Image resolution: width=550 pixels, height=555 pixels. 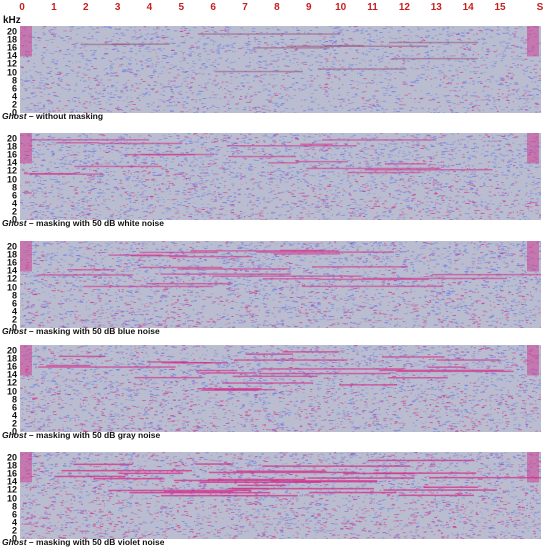 What do you see at coordinates (372, 7) in the screenshot?
I see `time-tick-label: 11` at bounding box center [372, 7].